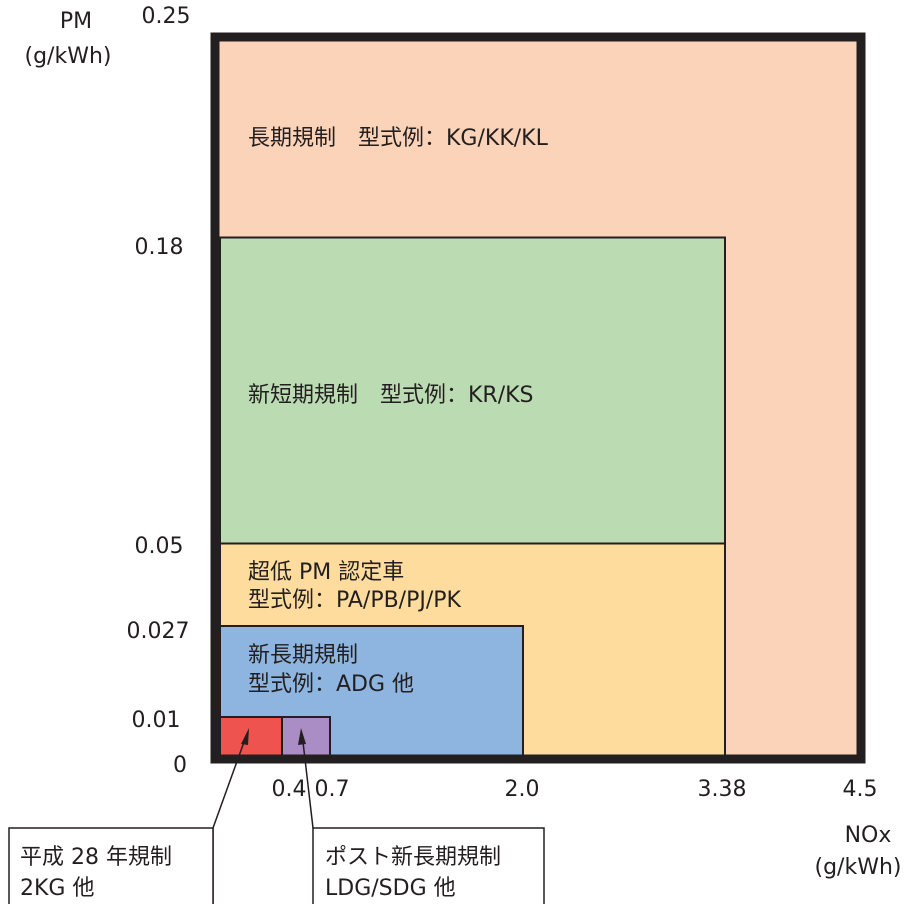 Image resolution: width=911 pixels, height=904 pixels. What do you see at coordinates (398, 138) in the screenshot?
I see `label-long-term: 長期規制 型式例：KG/KK/KL` at bounding box center [398, 138].